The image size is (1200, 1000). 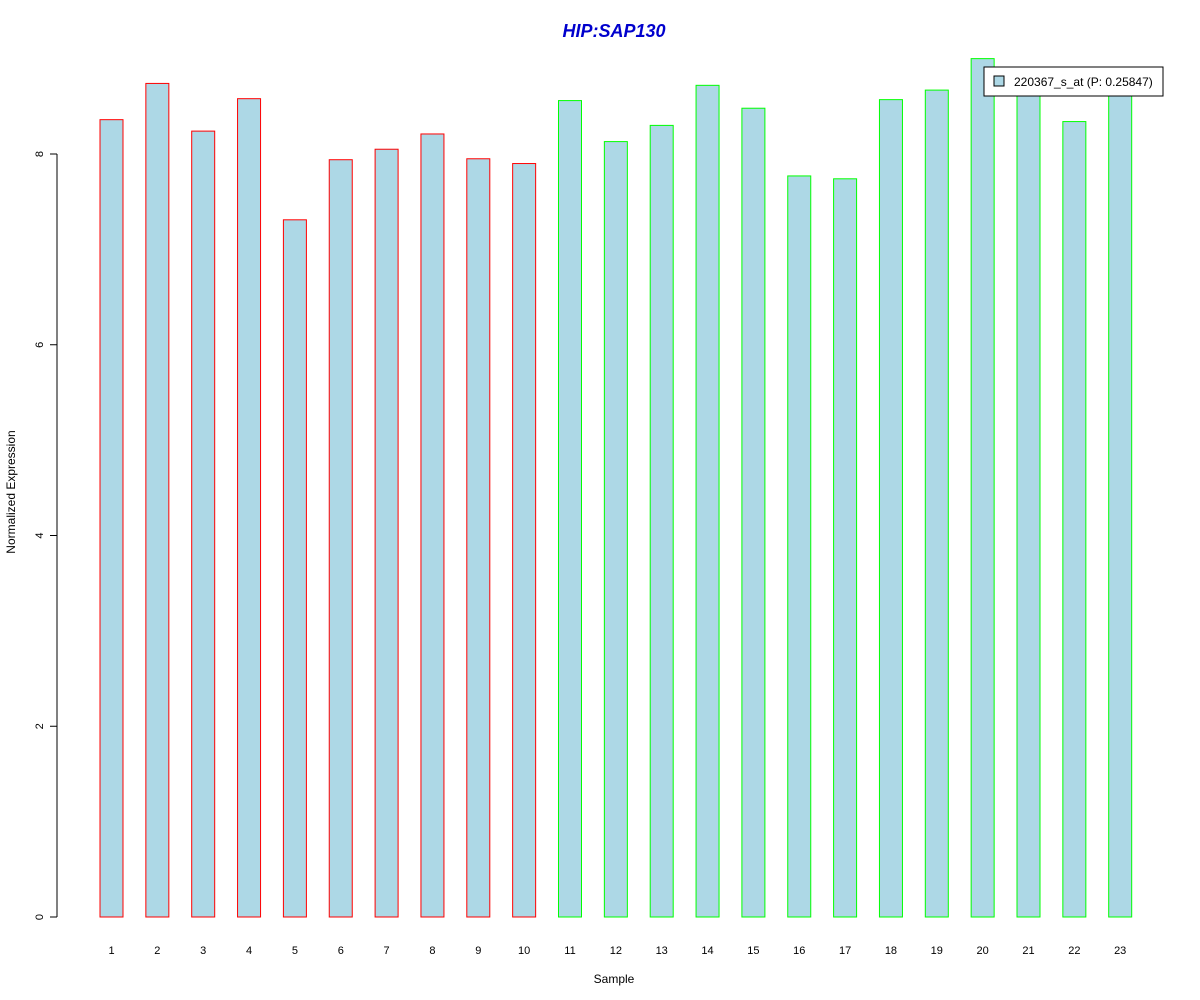 I want to click on chart-title: HIP:SAP130, so click(x=613, y=31).